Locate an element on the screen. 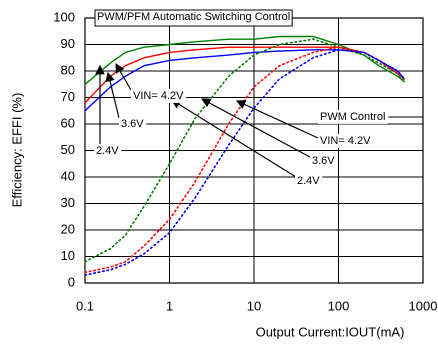 This screenshot has height=345, width=438. x-tick-label: 1000 is located at coordinates (423, 305).